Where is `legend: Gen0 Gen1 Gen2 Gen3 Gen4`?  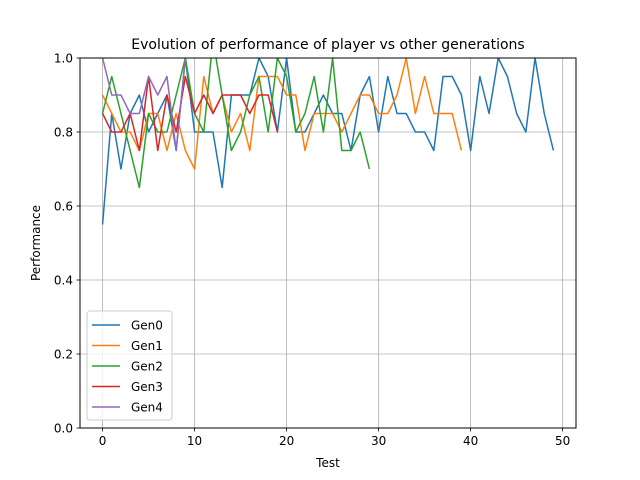
legend: Gen0 Gen1 Gen2 Gen3 Gen4 is located at coordinates (129, 365).